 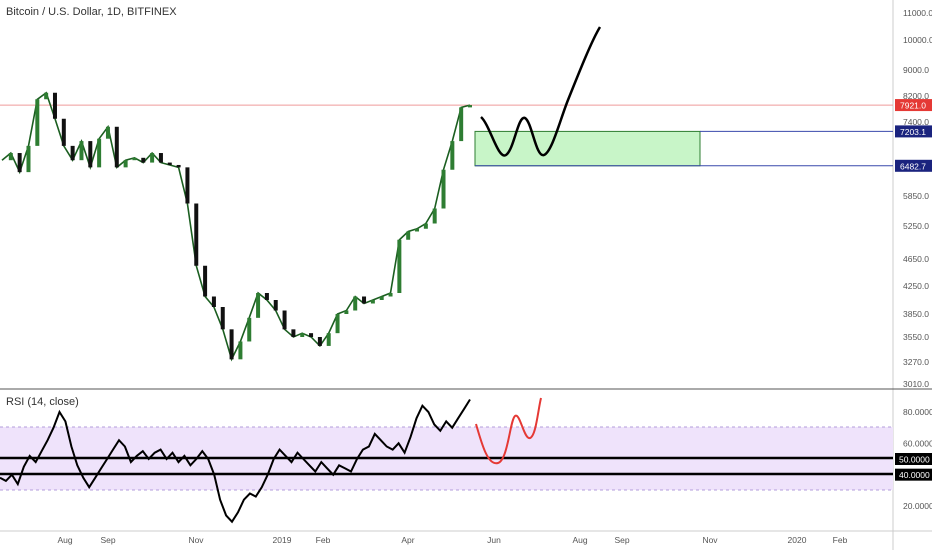 I want to click on price-tag-label: 7921.0, so click(x=913, y=106).